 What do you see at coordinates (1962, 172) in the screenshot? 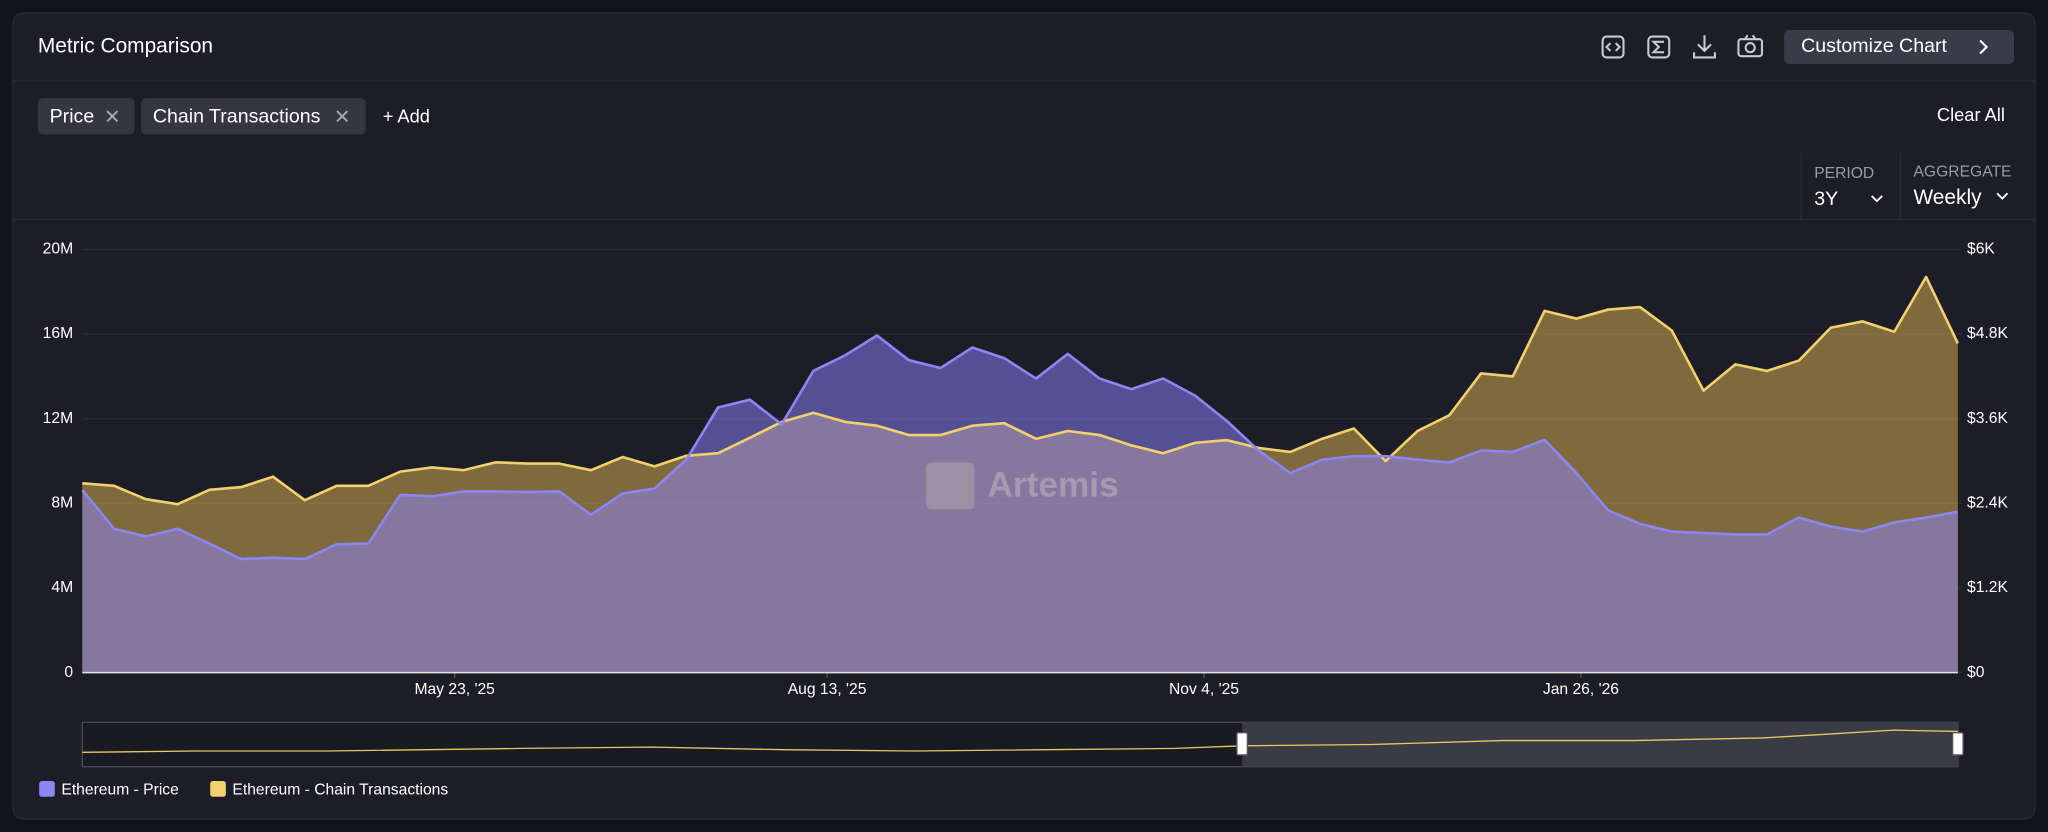
I see `select-label: AGGREGATE` at bounding box center [1962, 172].